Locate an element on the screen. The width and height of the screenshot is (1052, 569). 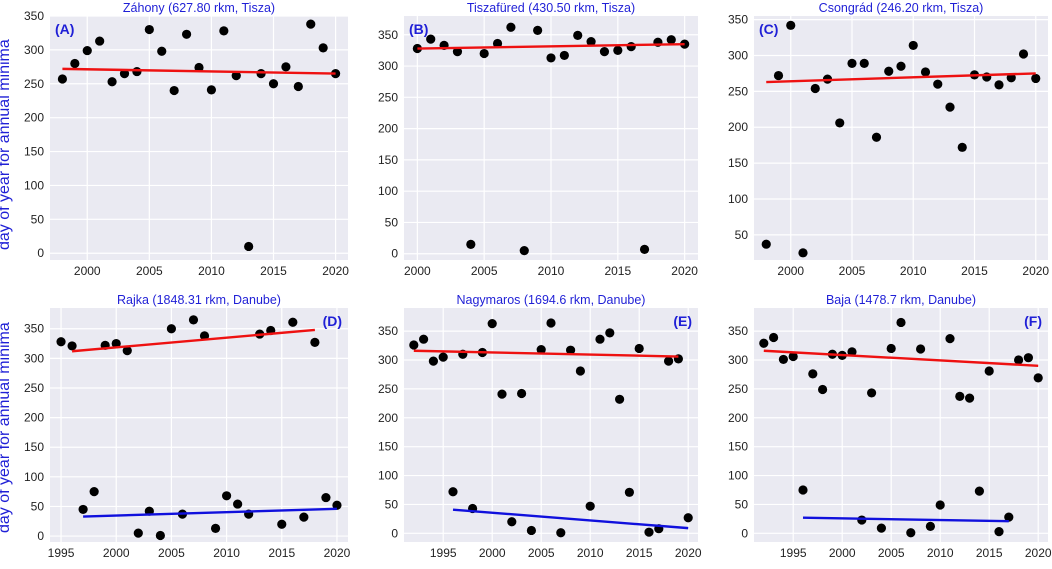
trendline-high-d is located at coordinates (193, 340).